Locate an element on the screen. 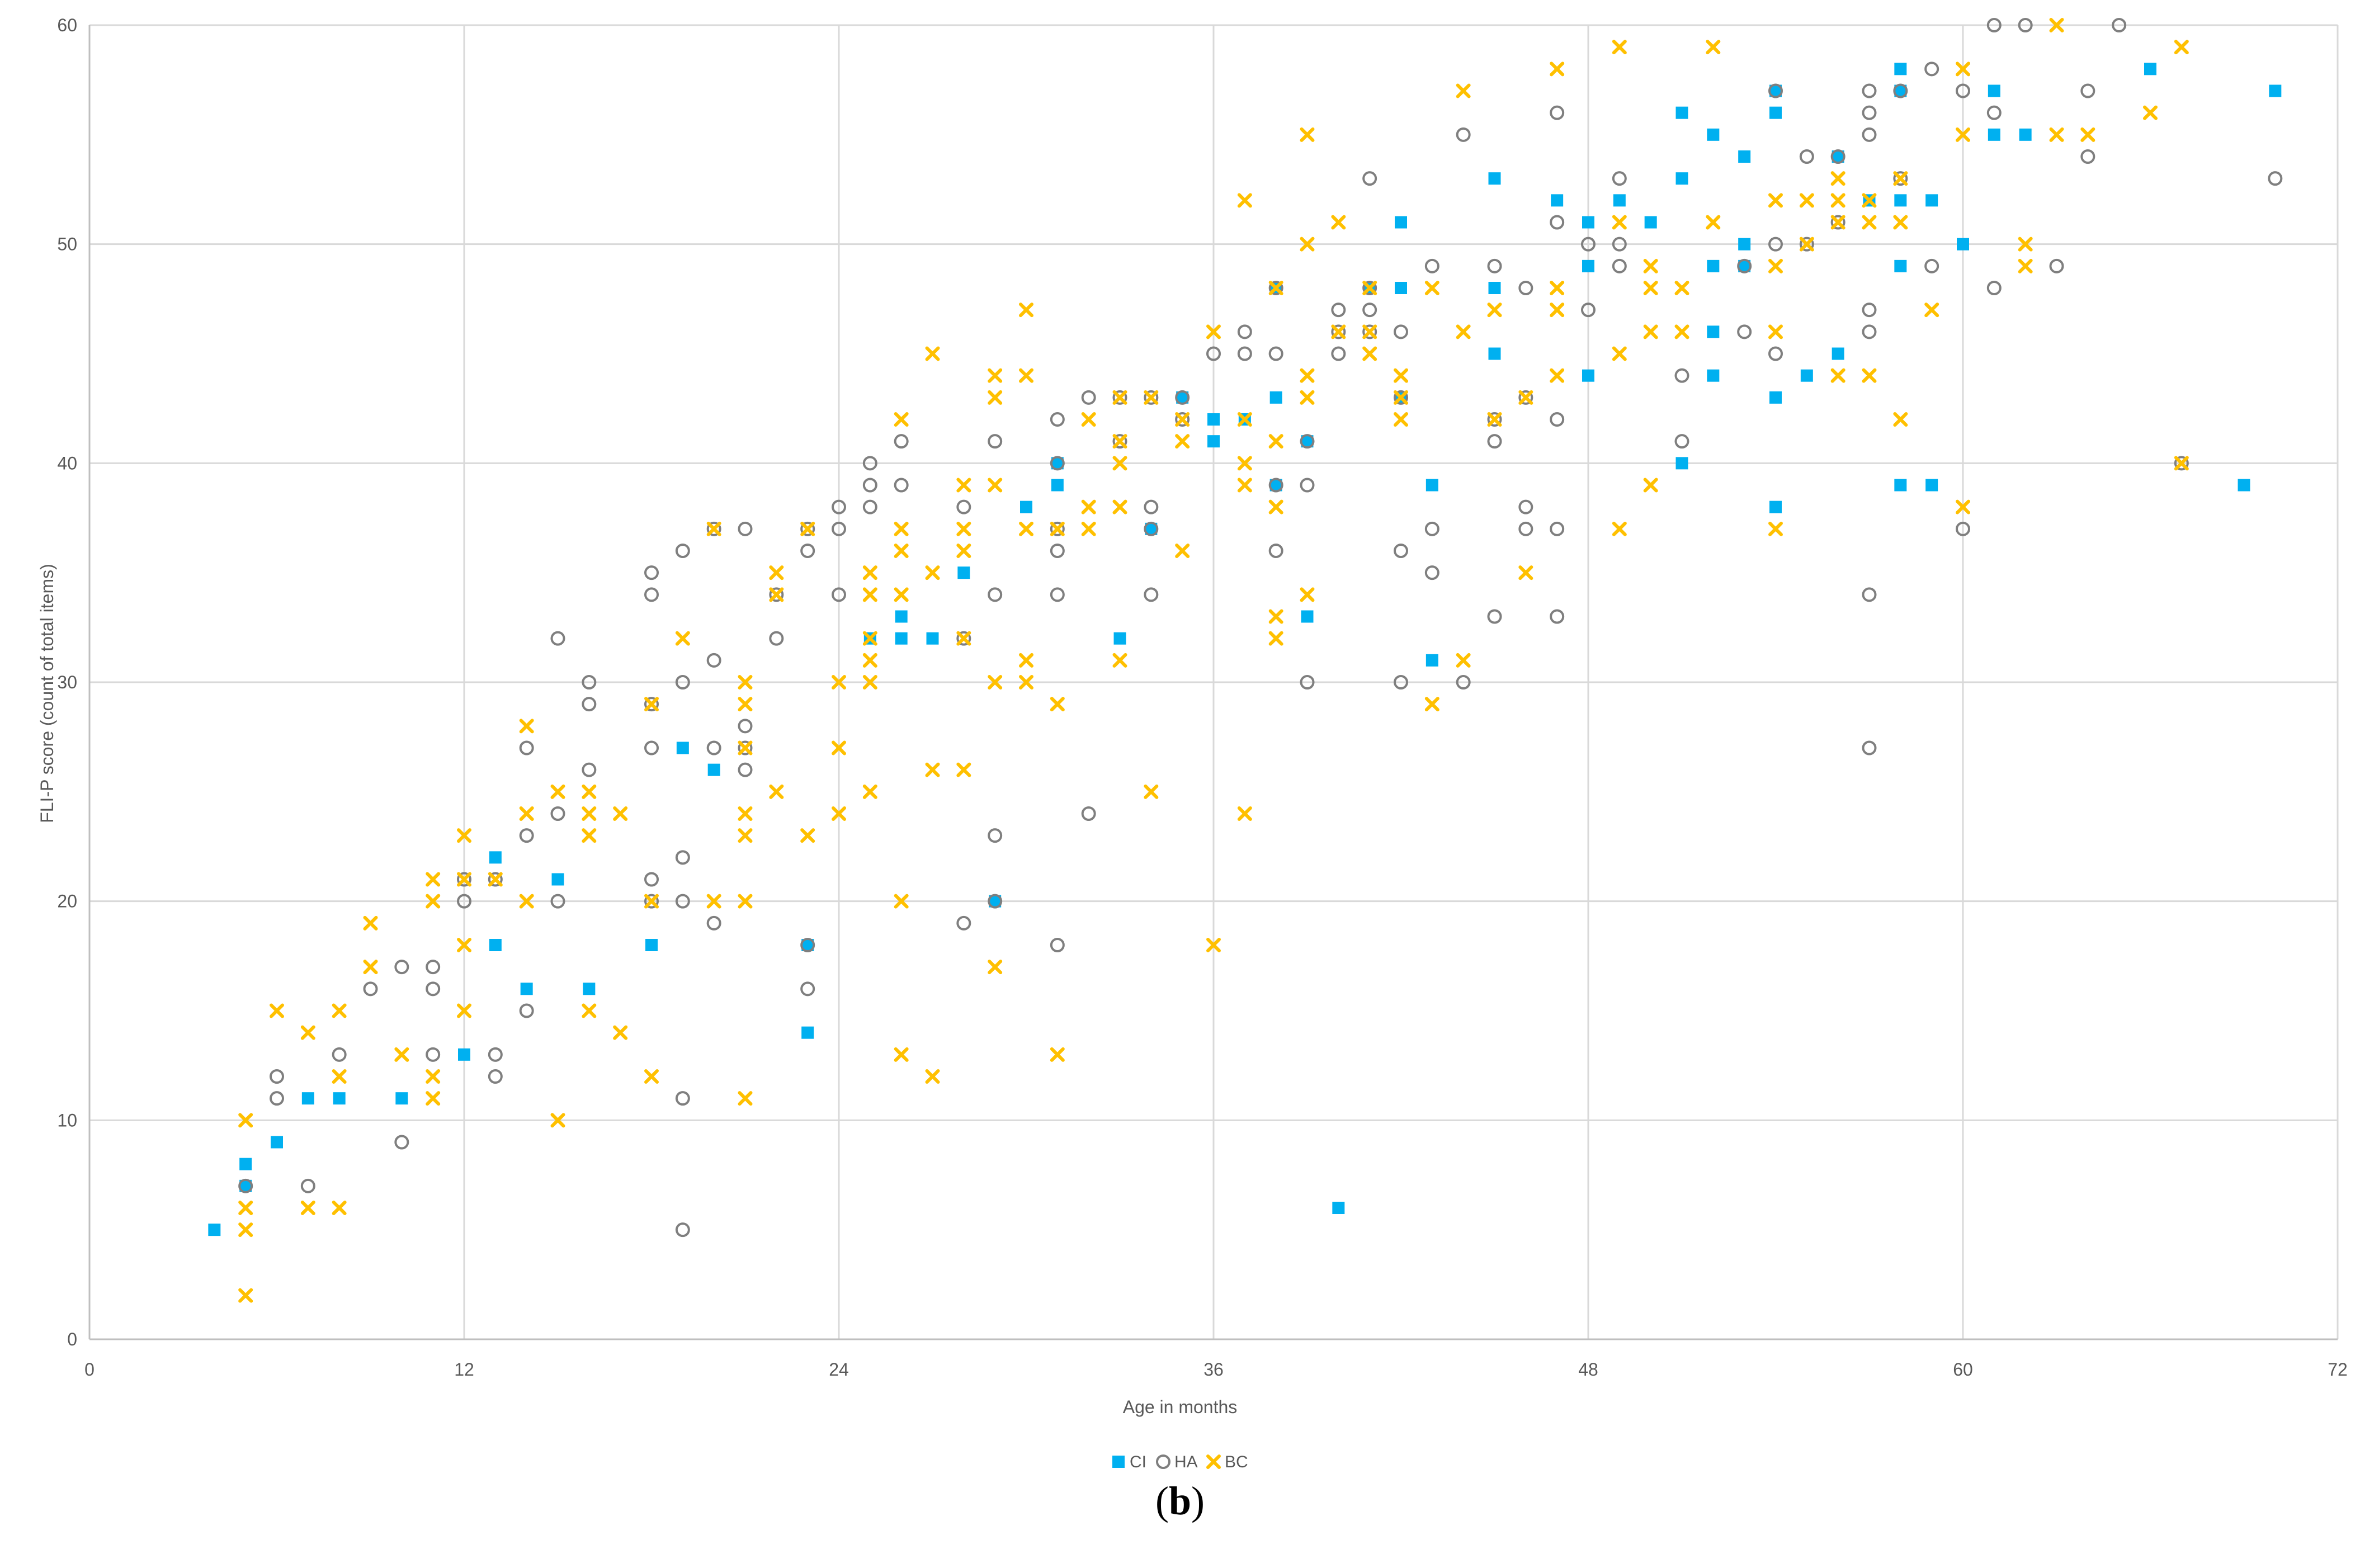 Image resolution: width=2360 pixels, height=1568 pixels. legend-item-ci: CI is located at coordinates (1129, 1462).